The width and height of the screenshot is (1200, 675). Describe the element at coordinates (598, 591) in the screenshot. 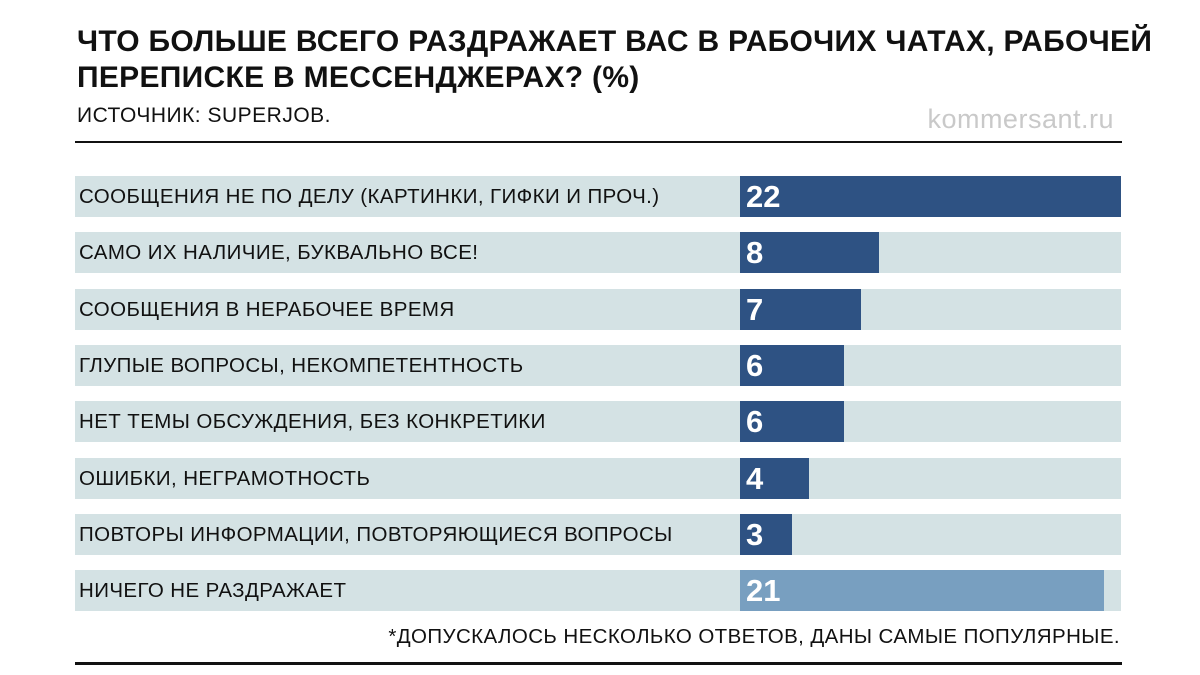

I see `bar-row: НИЧЕГО НЕ РАЗДРАЖАЕТ 21` at that location.